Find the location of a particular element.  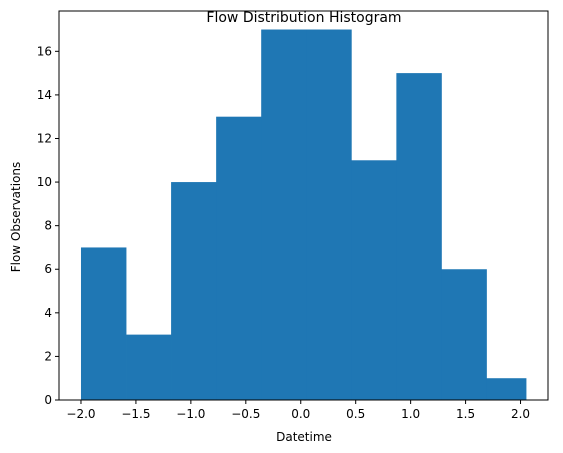

x-tick-label: 0.5 is located at coordinates (355, 414).